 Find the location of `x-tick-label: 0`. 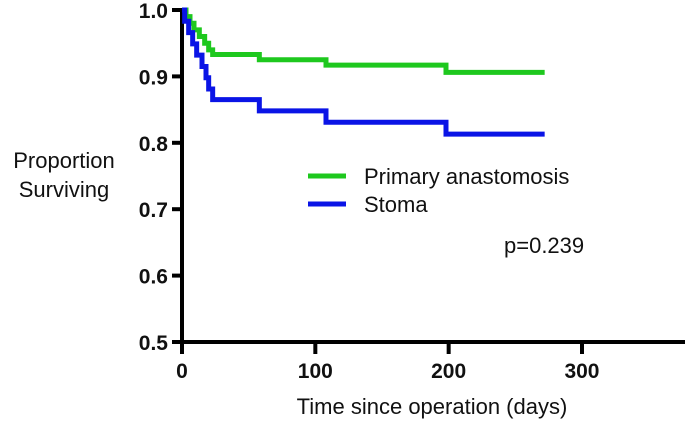

x-tick-label: 0 is located at coordinates (182, 371).